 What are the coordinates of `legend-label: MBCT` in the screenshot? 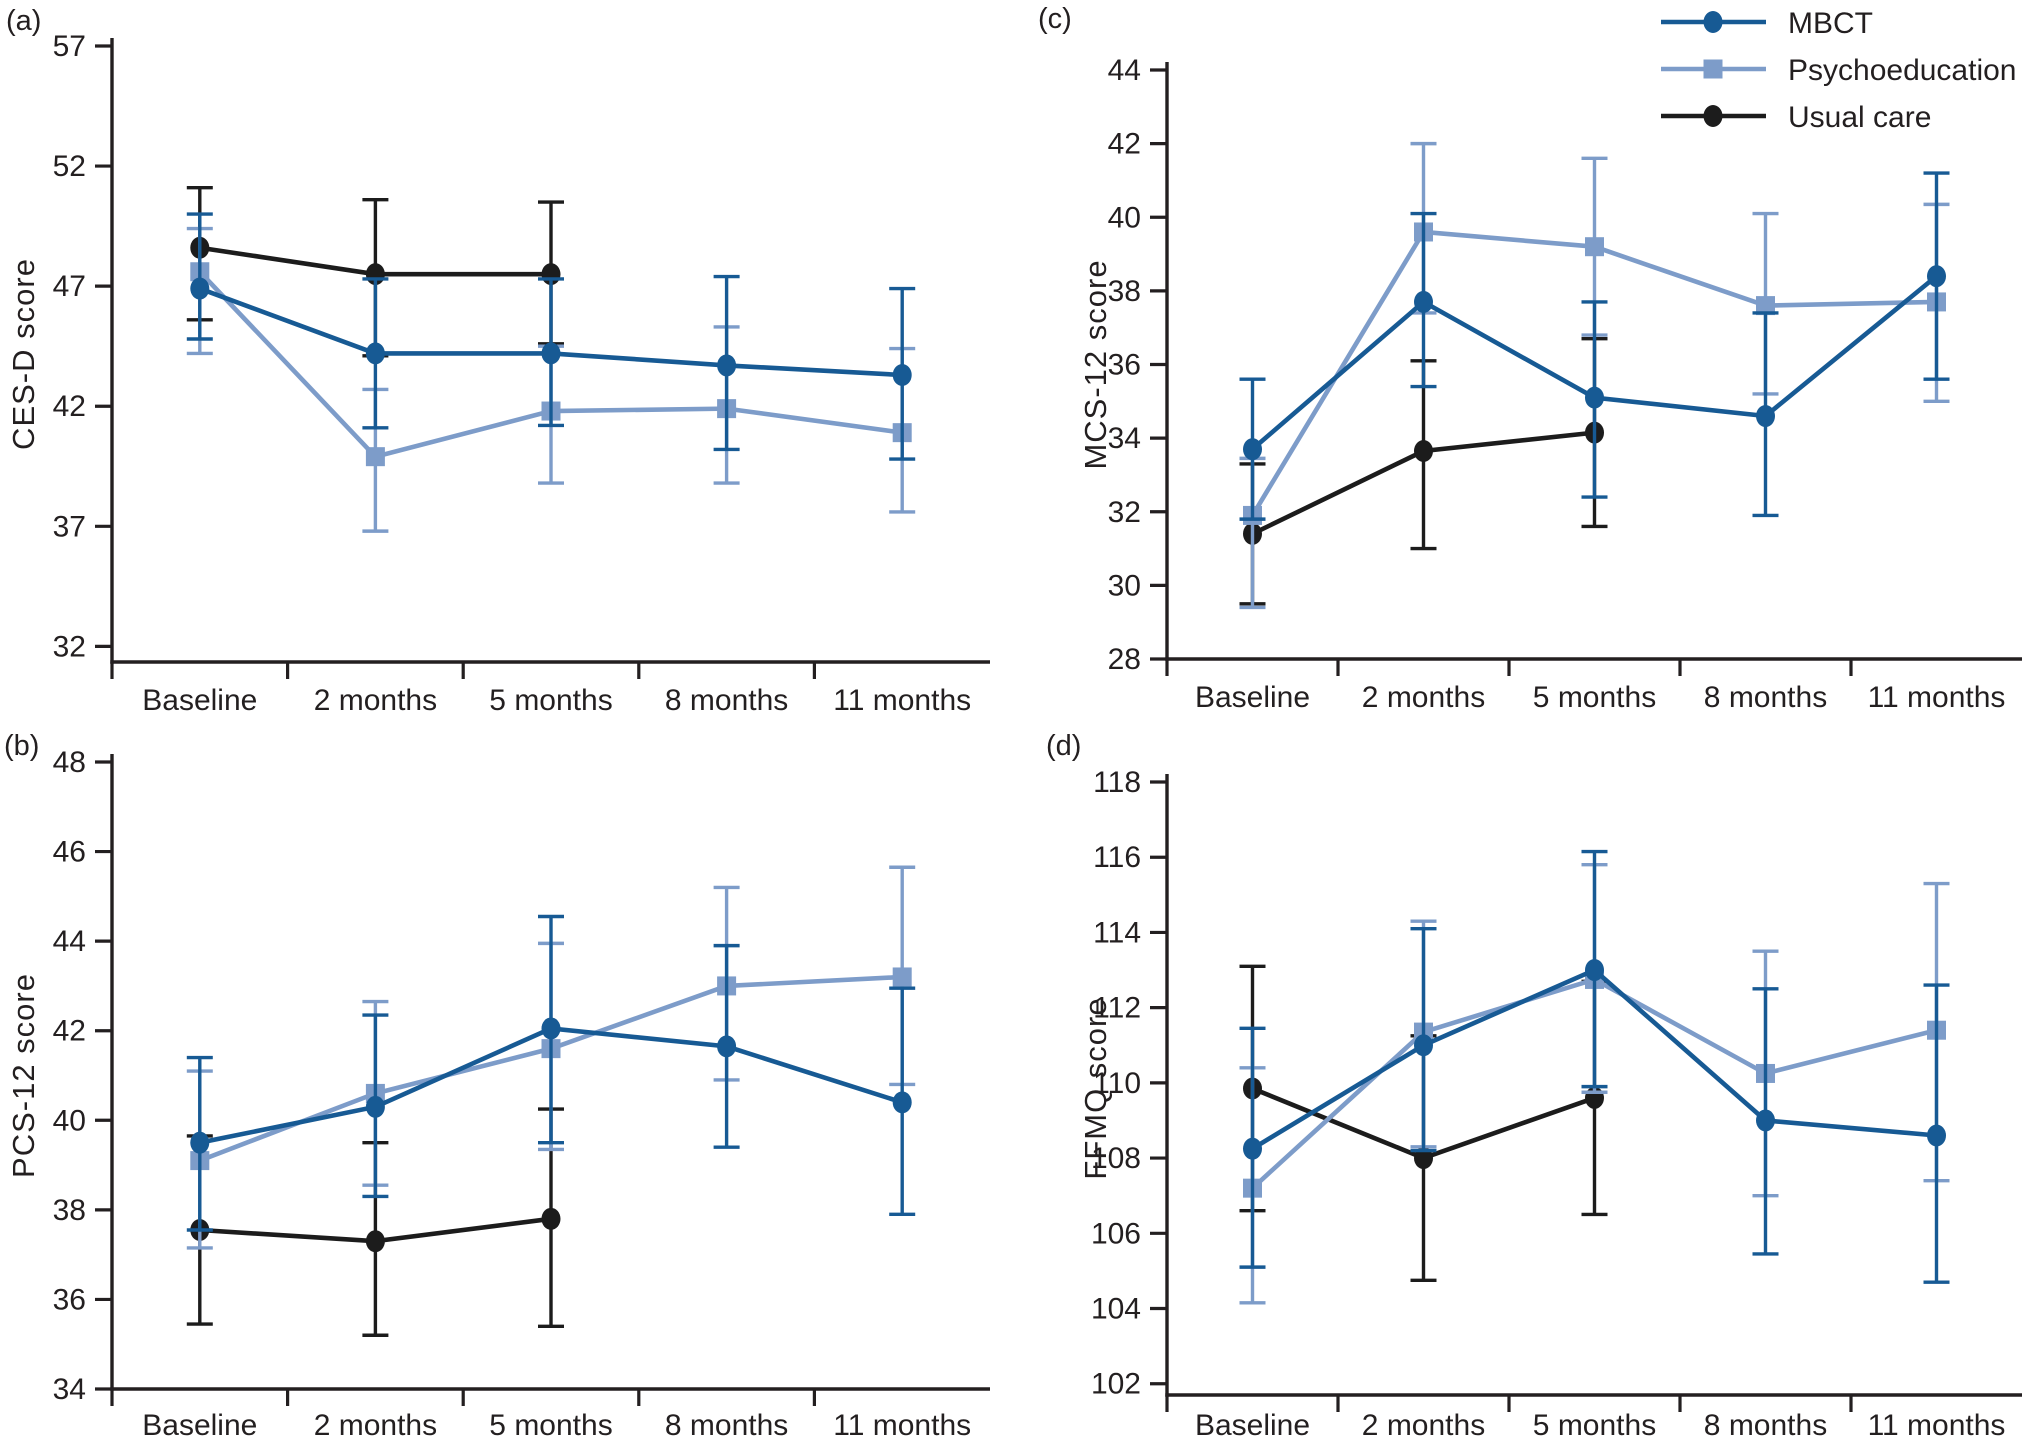 It's located at (1830, 23).